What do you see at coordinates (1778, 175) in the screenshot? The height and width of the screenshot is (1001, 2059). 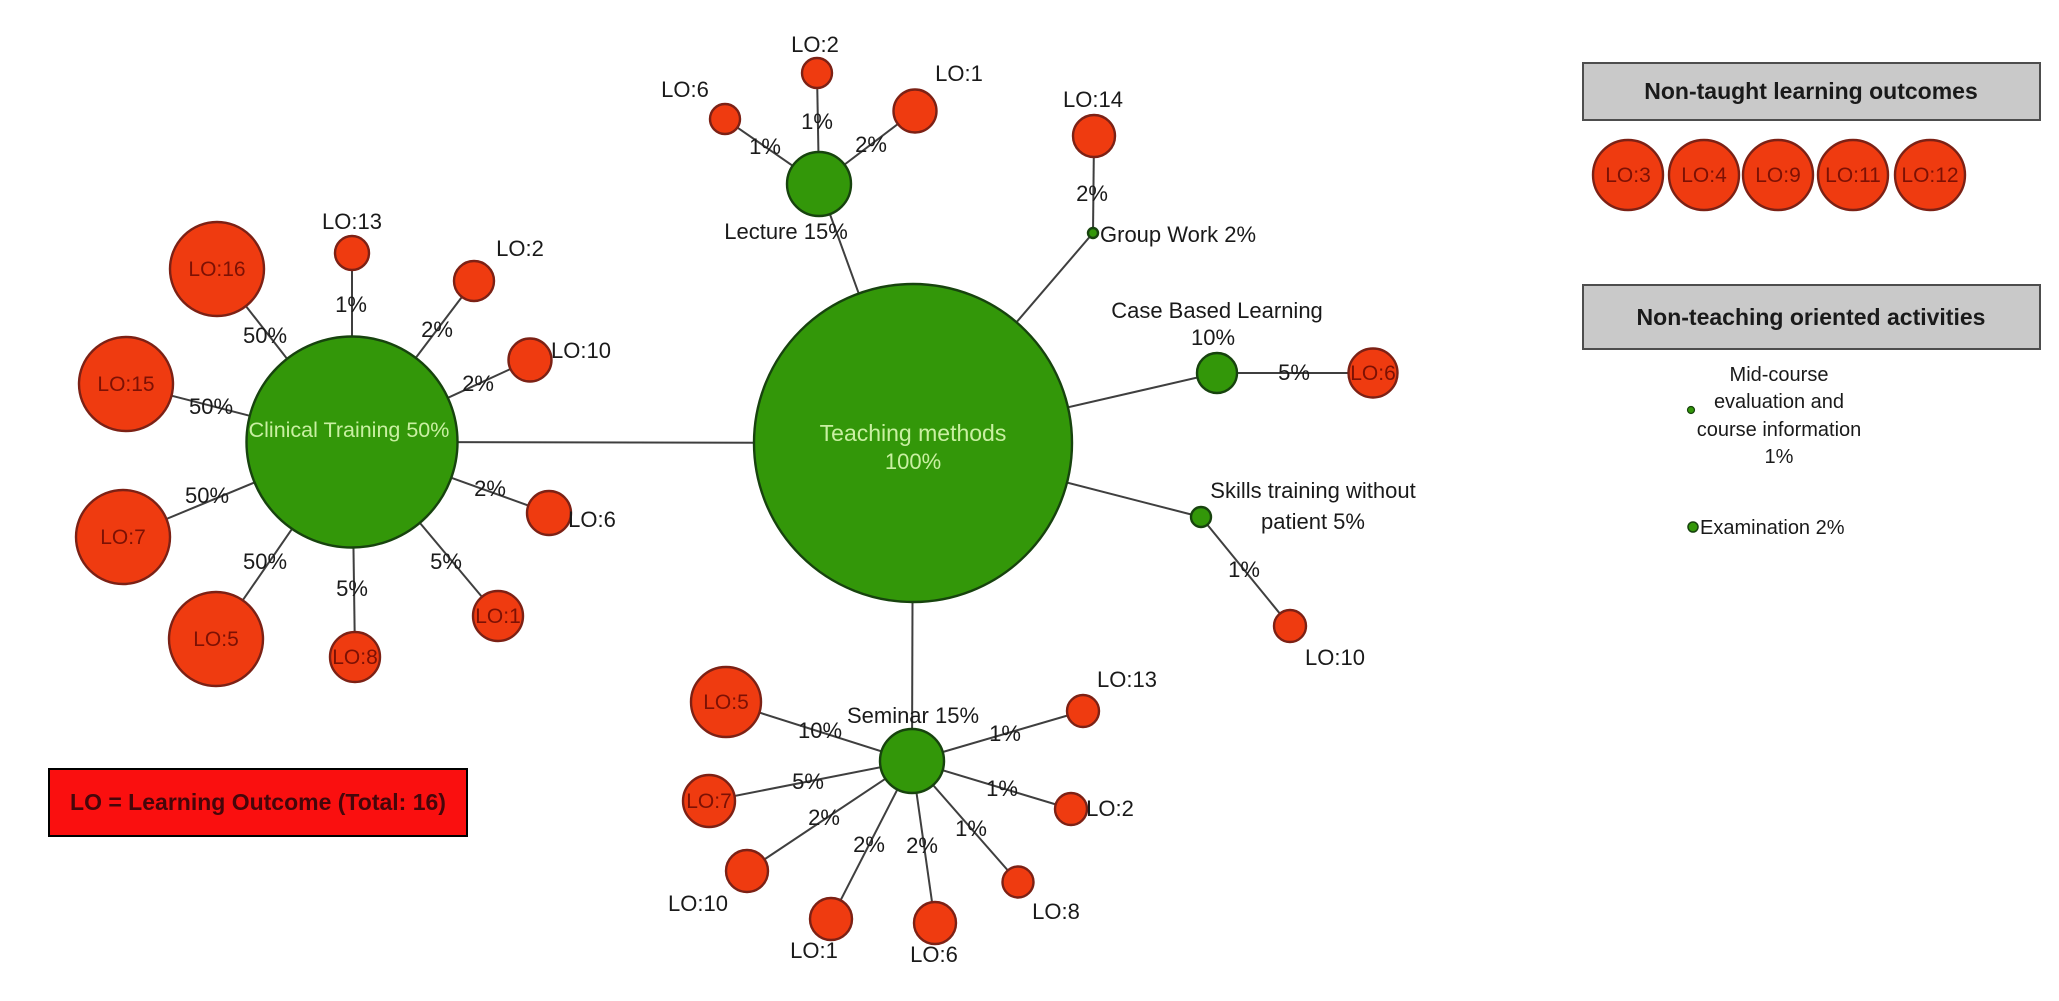 I see `svg-text: LO:9` at bounding box center [1778, 175].